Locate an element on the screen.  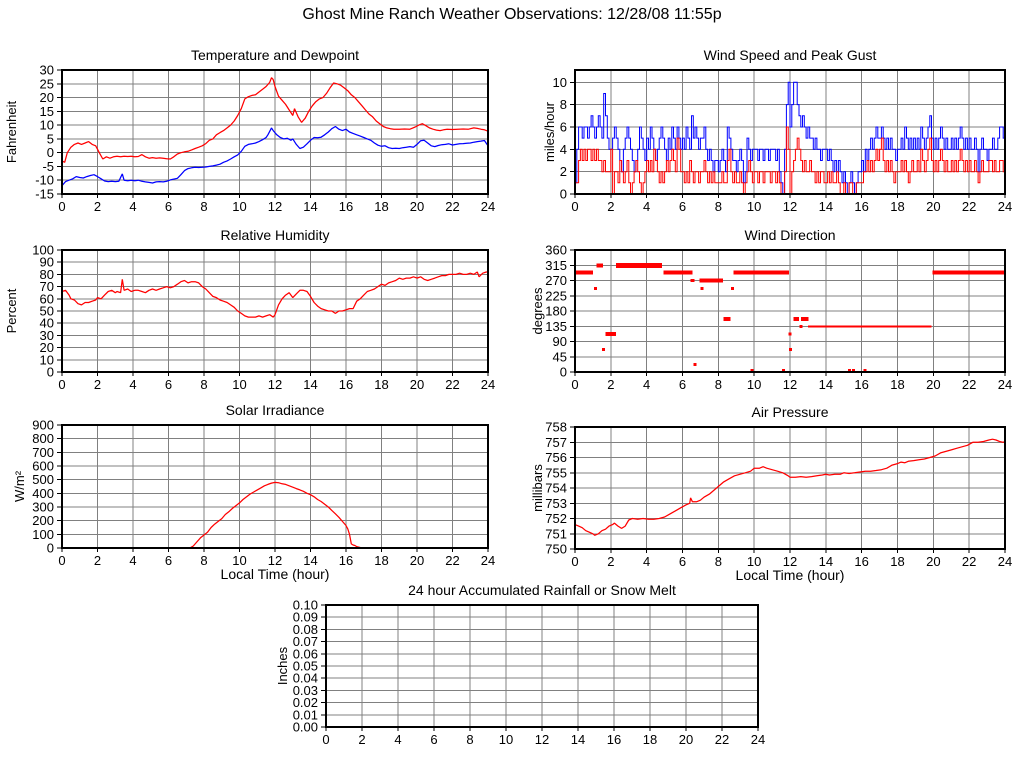
y-tick-label: 60 is located at coordinates (47, 298).